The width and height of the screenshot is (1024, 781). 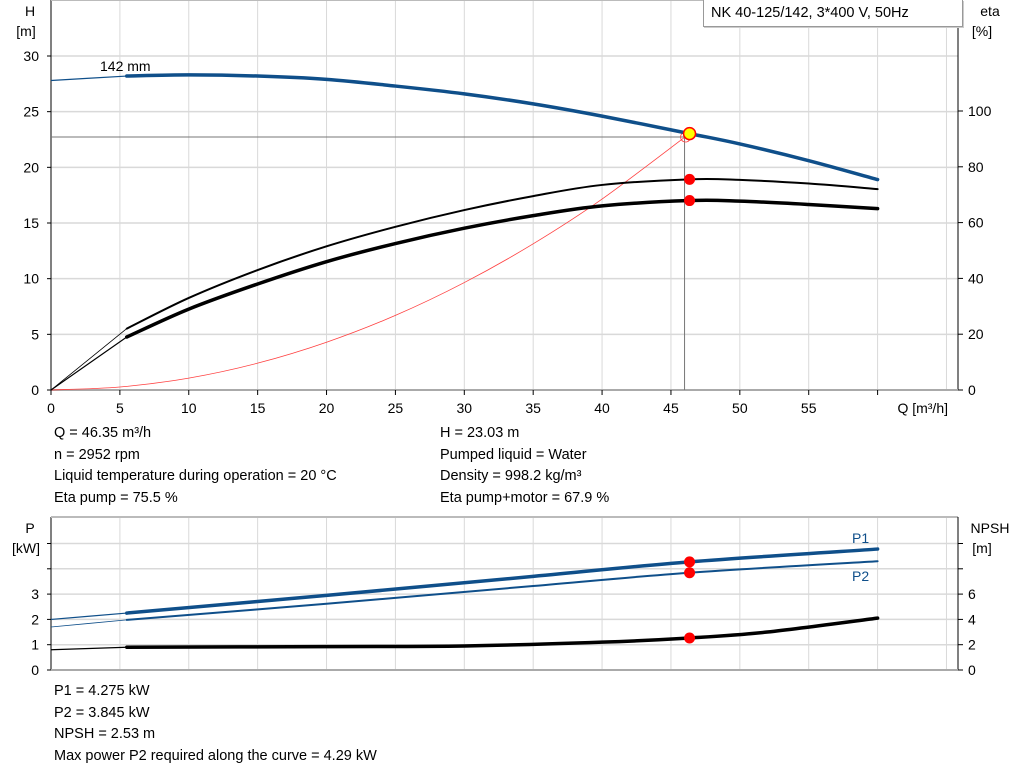 I want to click on p1-curve-extension, so click(x=88, y=616).